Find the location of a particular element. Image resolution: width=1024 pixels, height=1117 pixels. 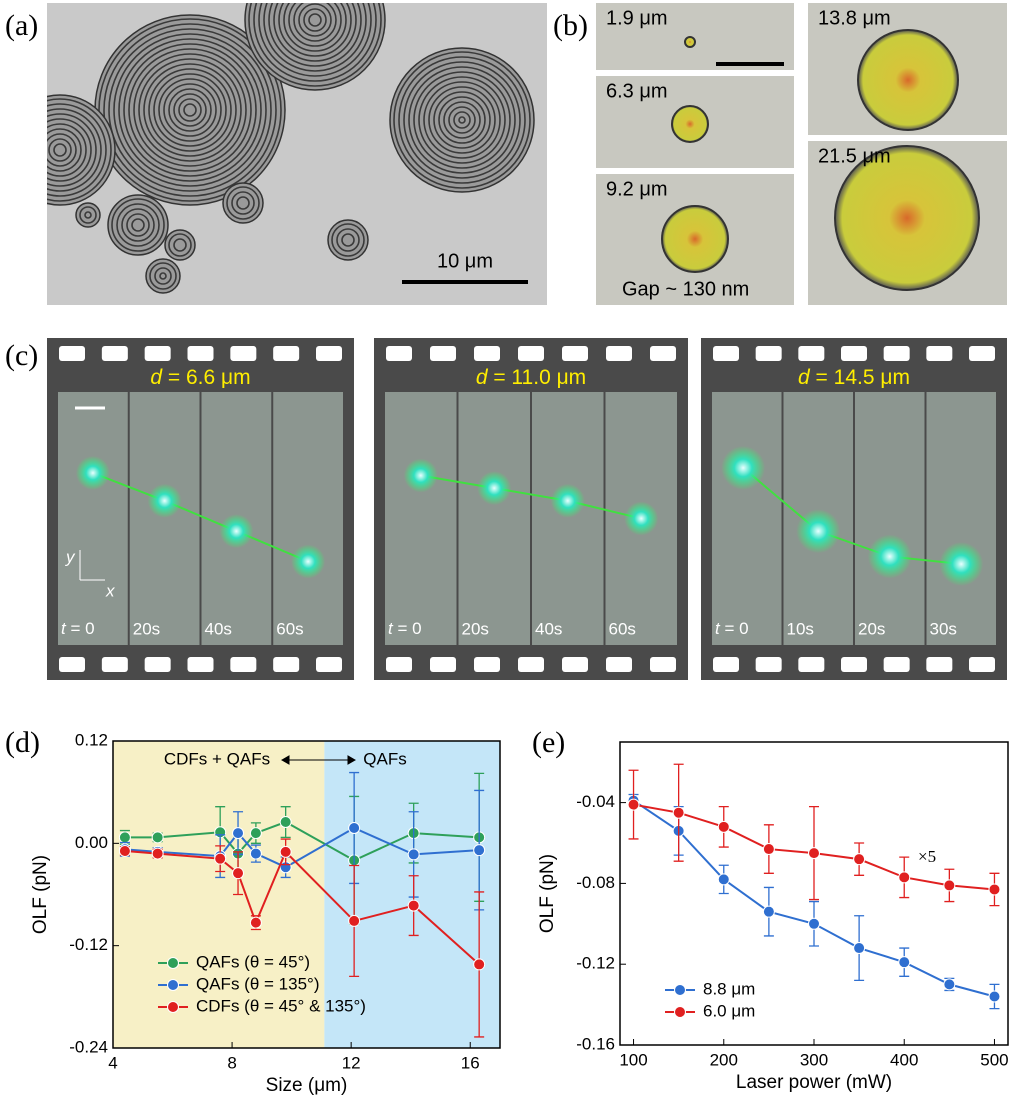

time: 60s is located at coordinates (622, 628).